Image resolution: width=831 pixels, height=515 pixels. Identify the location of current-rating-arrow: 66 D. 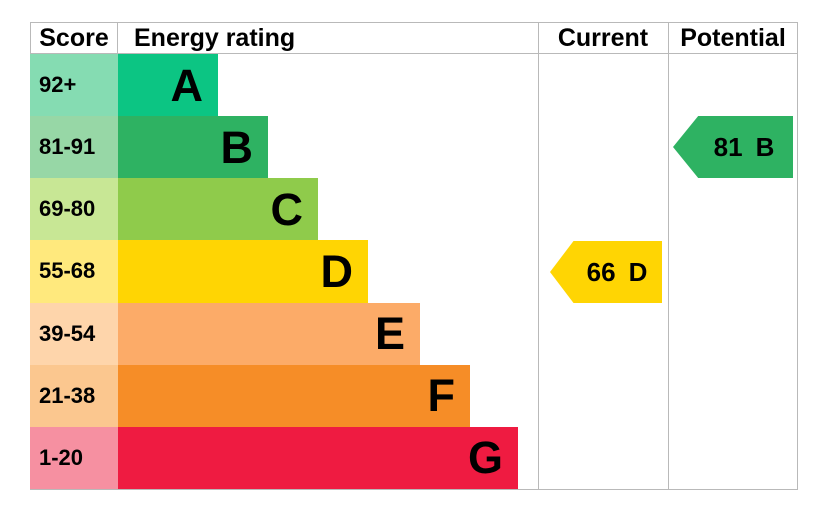
(606, 272).